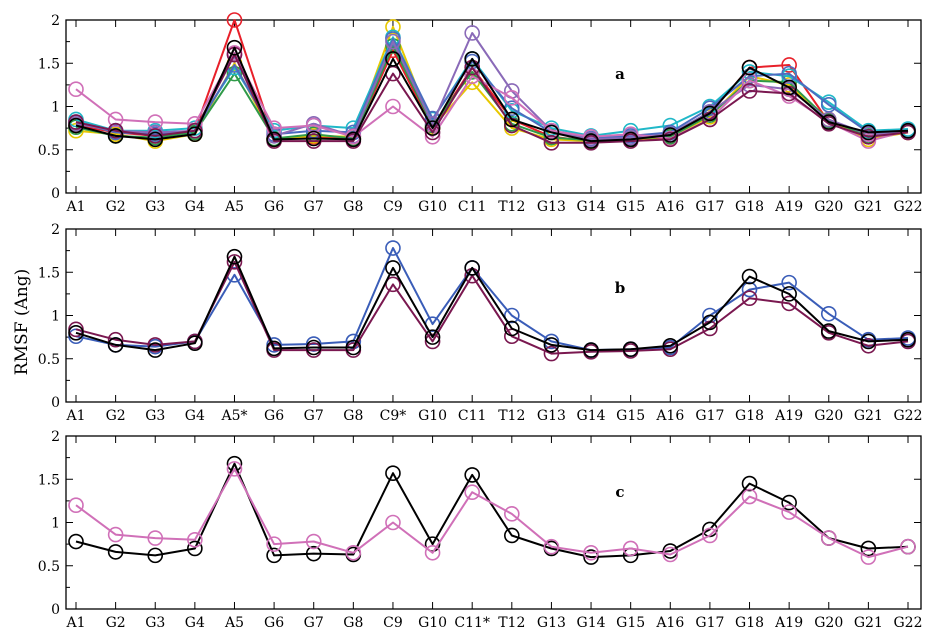 The image size is (926, 632). Describe the element at coordinates (472, 623) in the screenshot. I see `x-tick-label: C11*` at that location.